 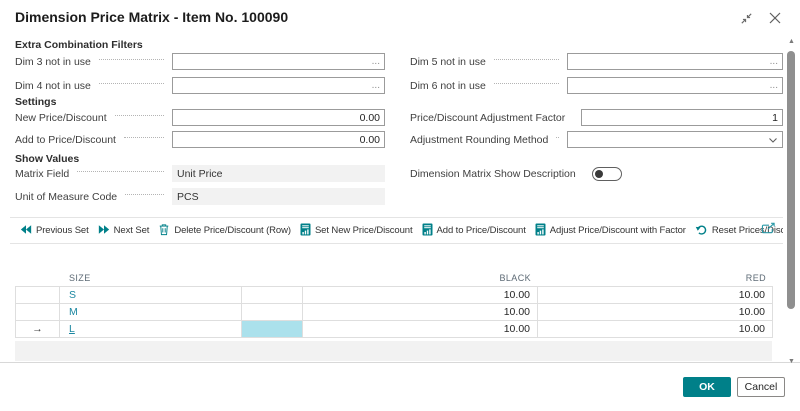 I want to click on uom-value: PCS, so click(x=188, y=196).